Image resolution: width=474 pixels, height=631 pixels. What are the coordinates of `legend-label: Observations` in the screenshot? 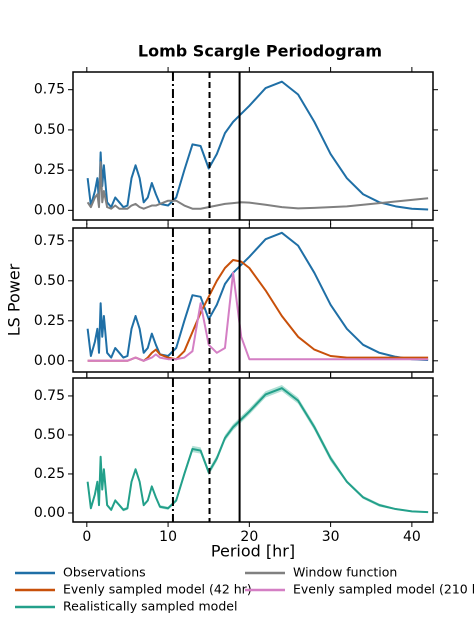 It's located at (104, 572).